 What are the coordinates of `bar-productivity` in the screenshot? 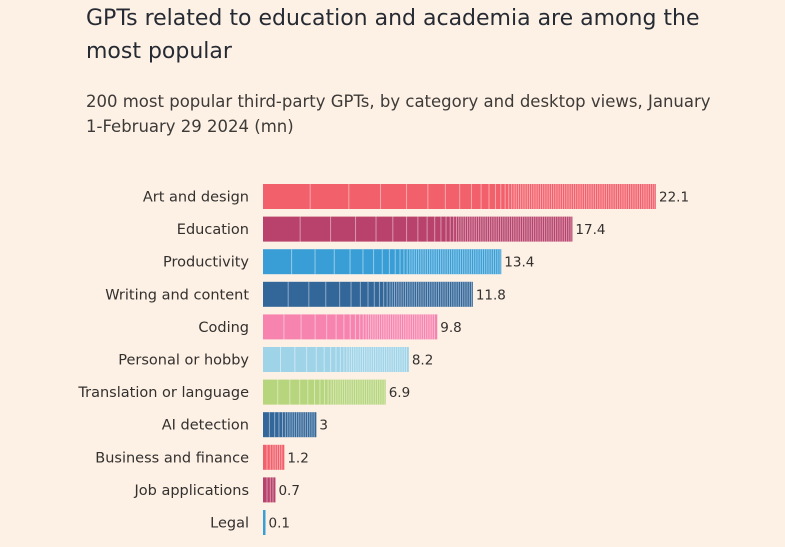 It's located at (382, 262).